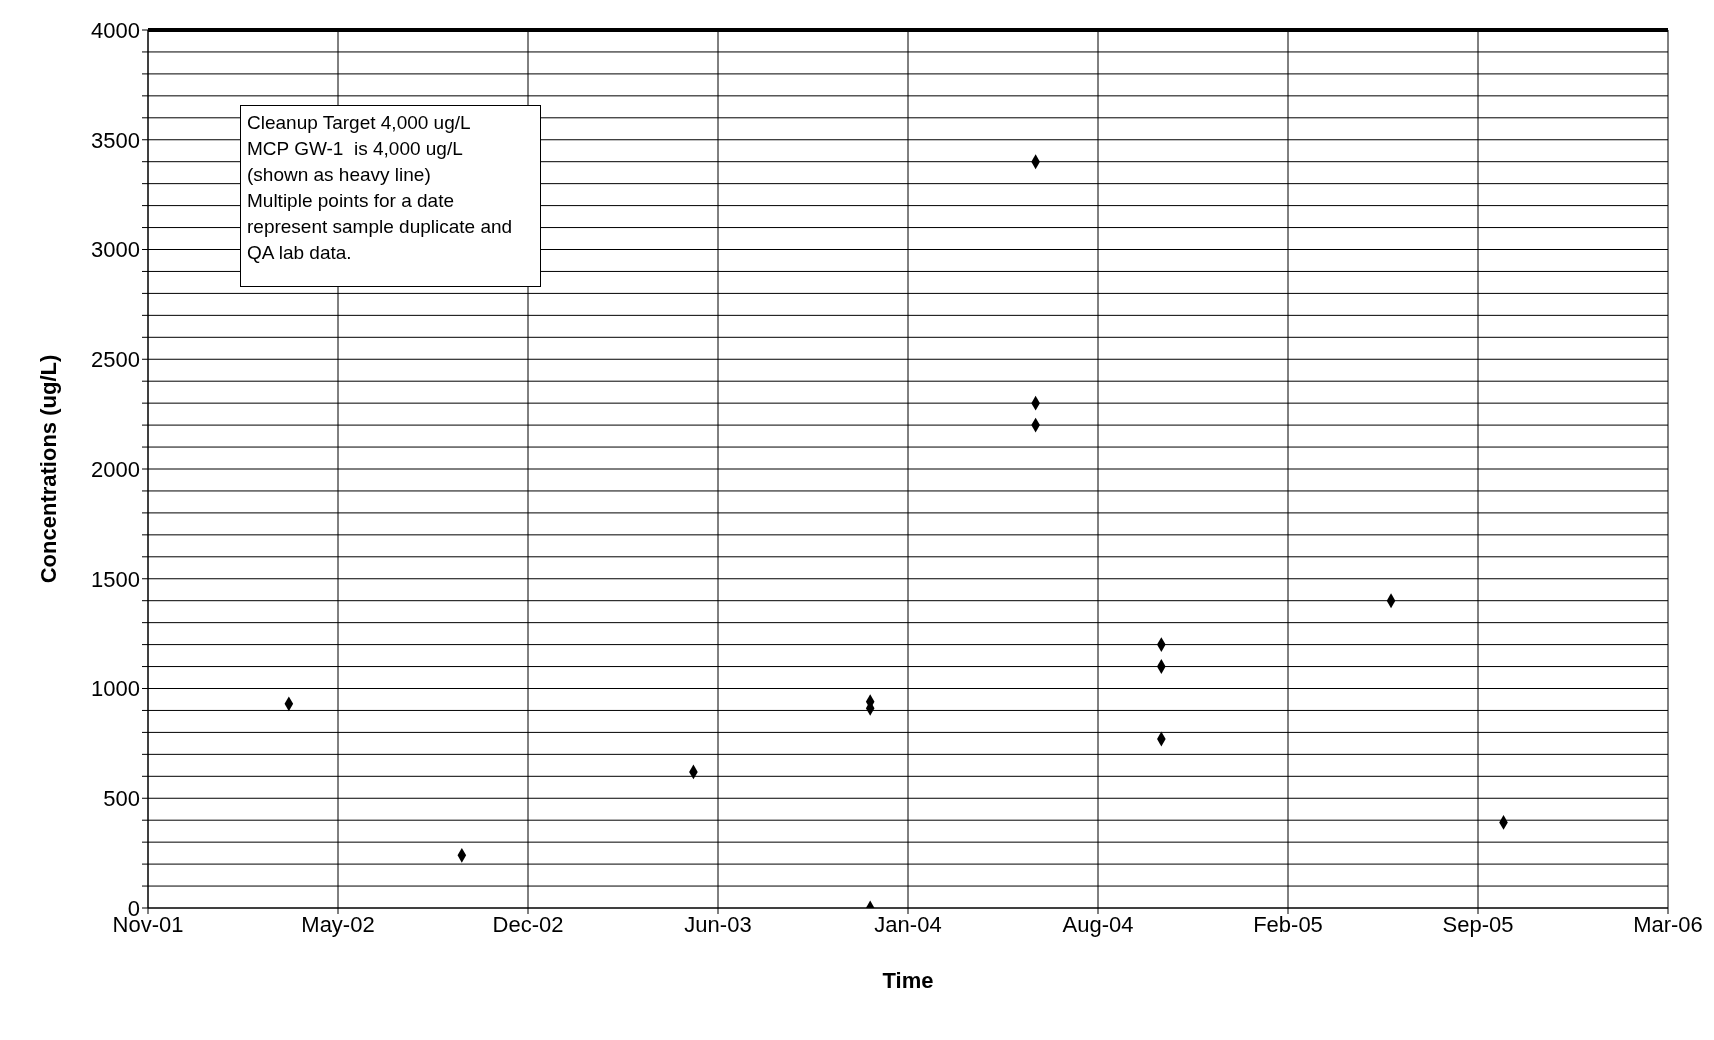  I want to click on annotation: Multiple points for a date, so click(351, 201).